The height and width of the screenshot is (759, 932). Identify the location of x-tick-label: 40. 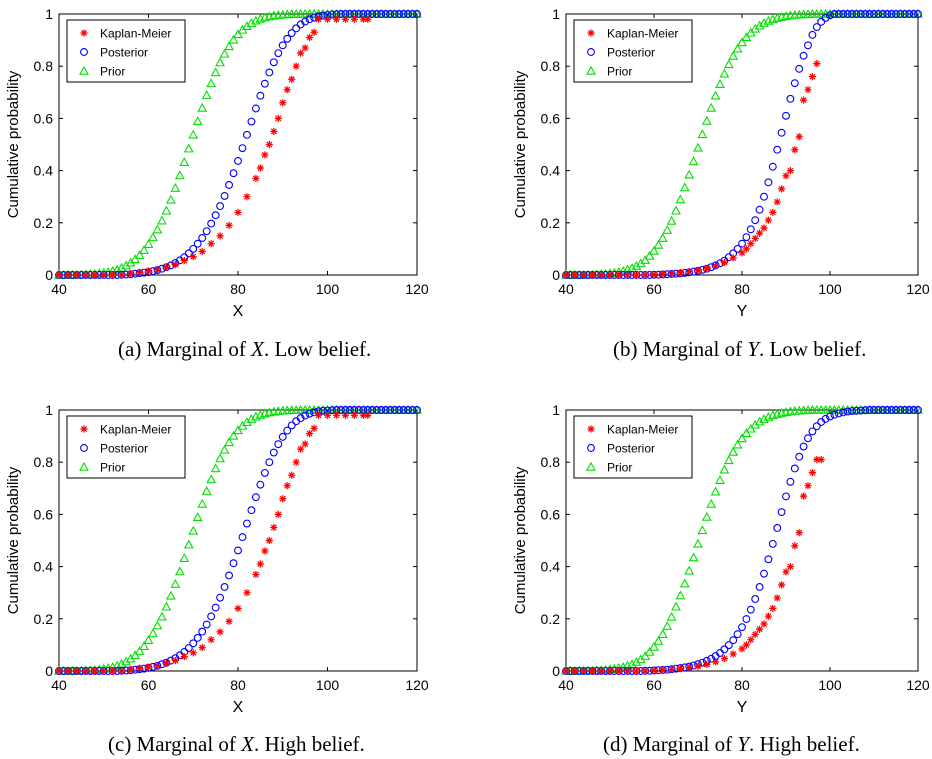
(59, 289).